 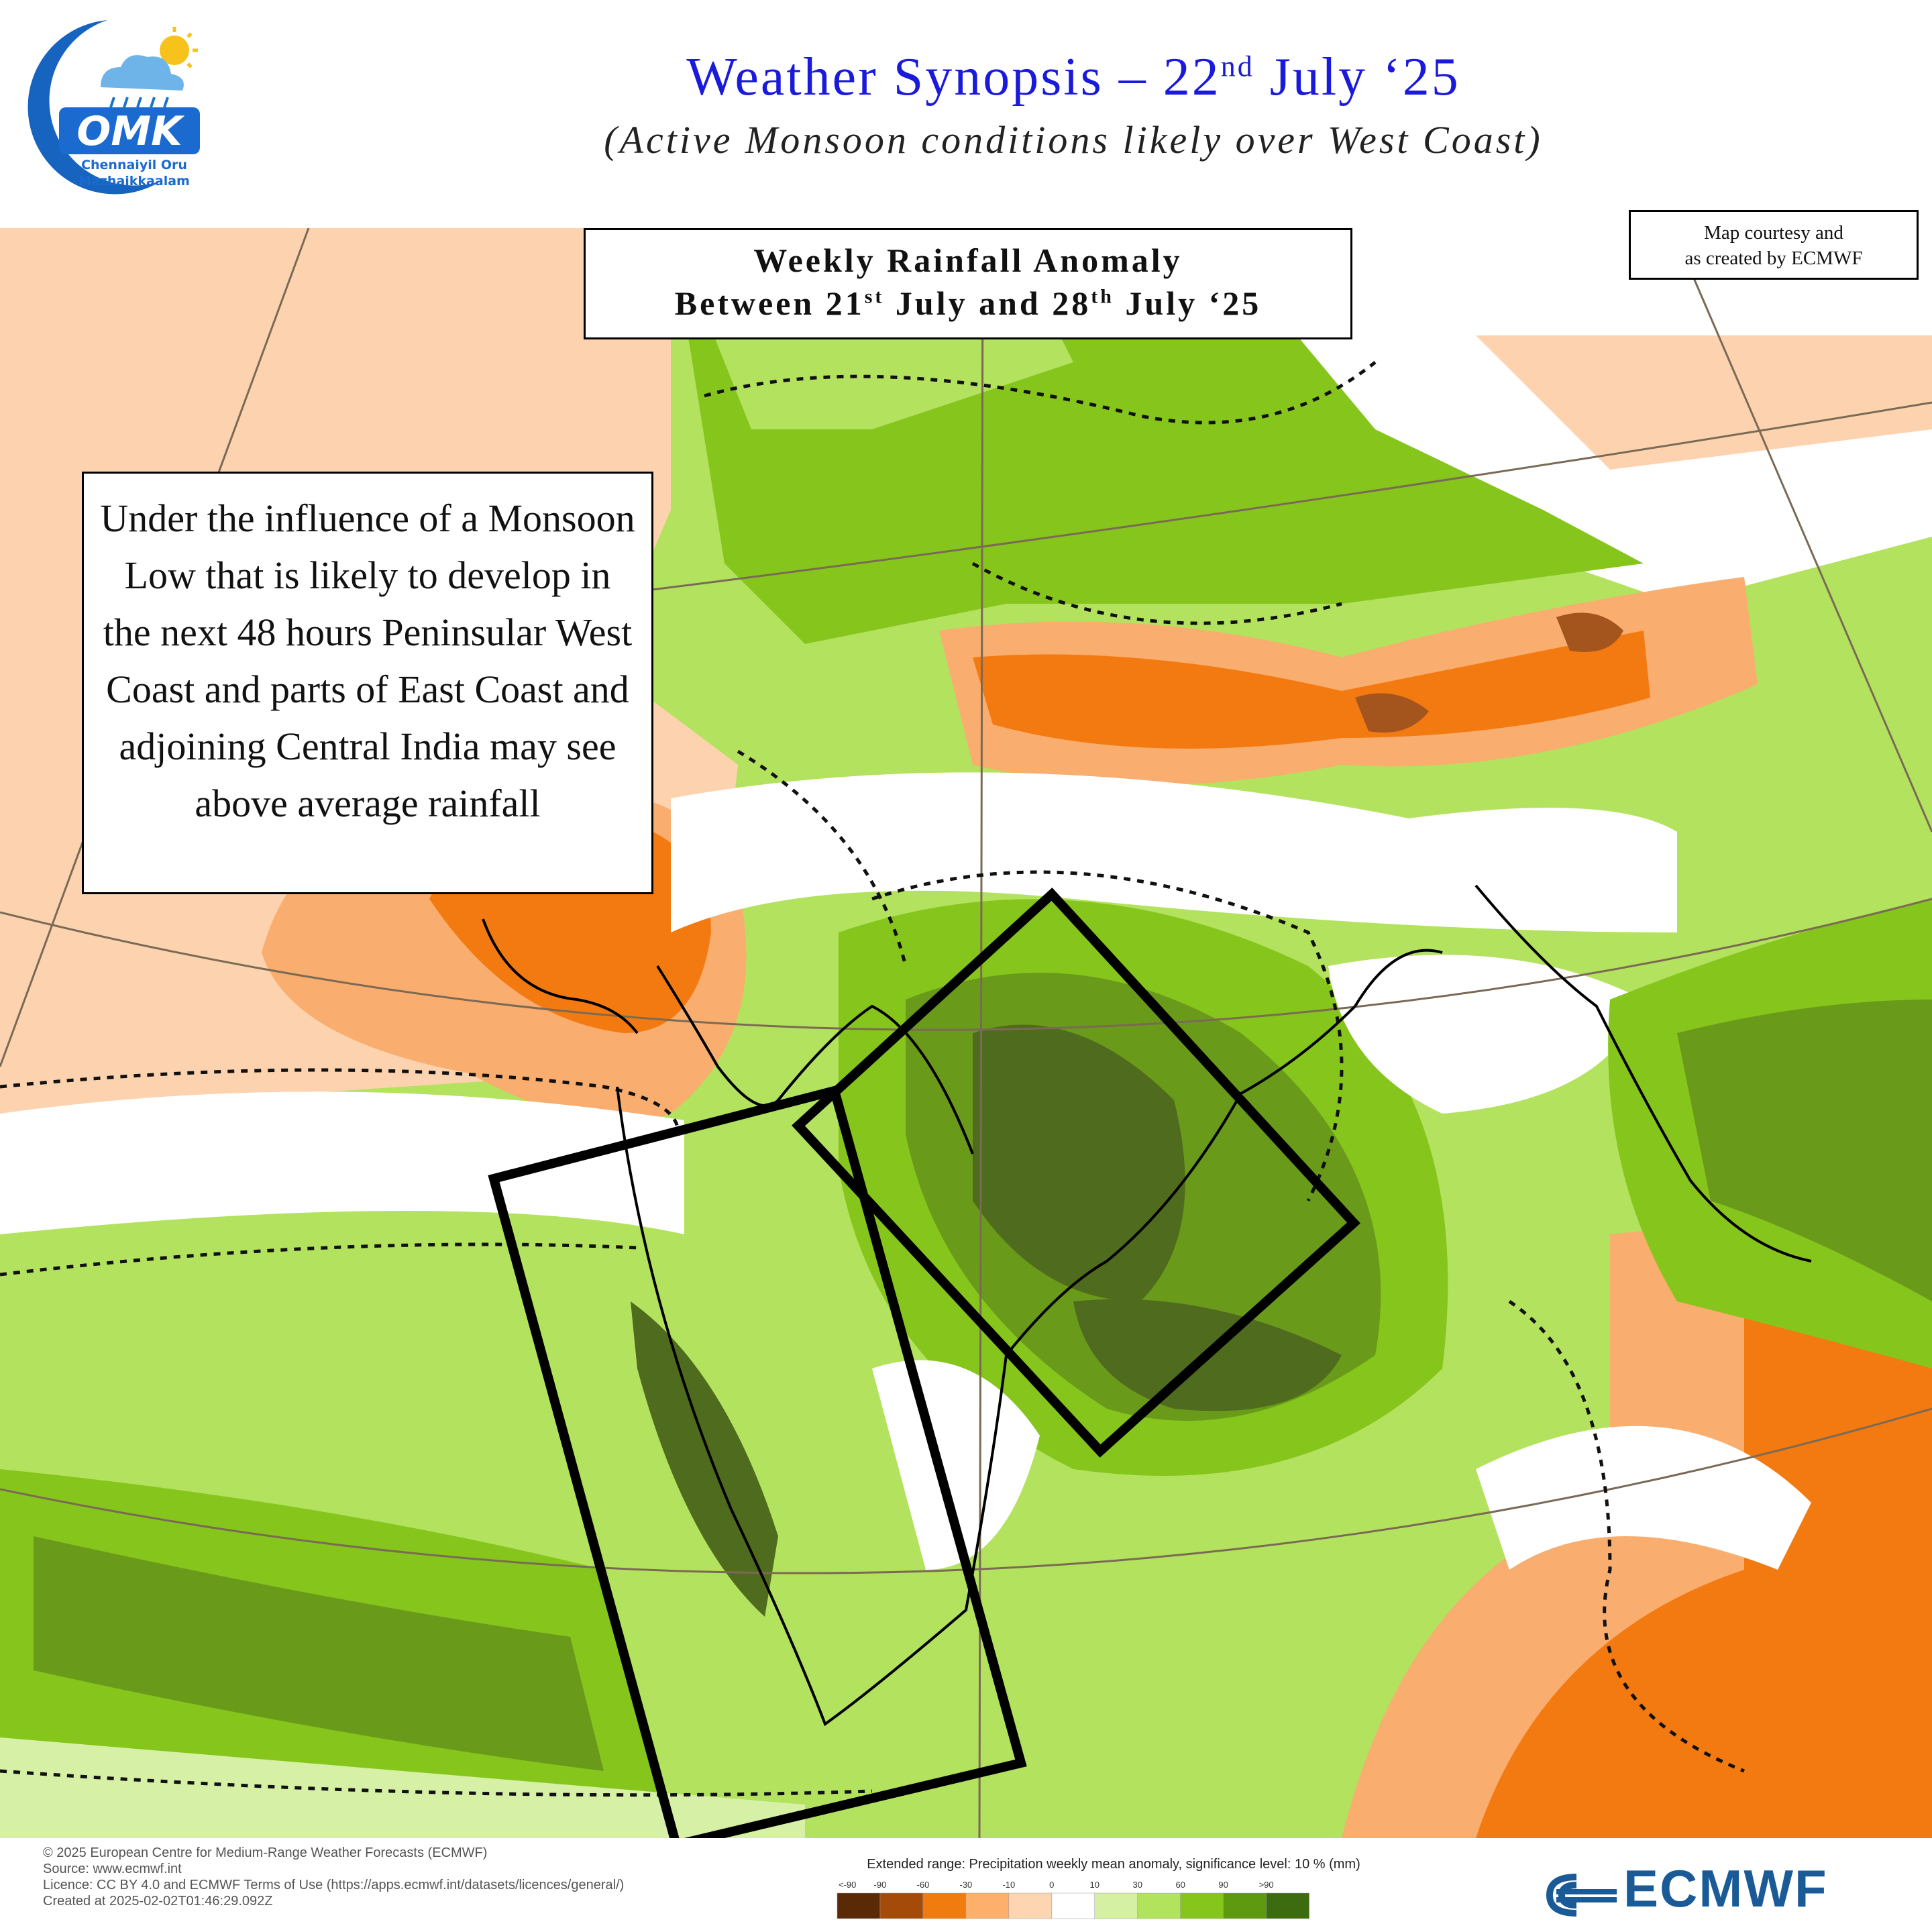 I want to click on region-olive-westcoast, so click(x=704, y=1459).